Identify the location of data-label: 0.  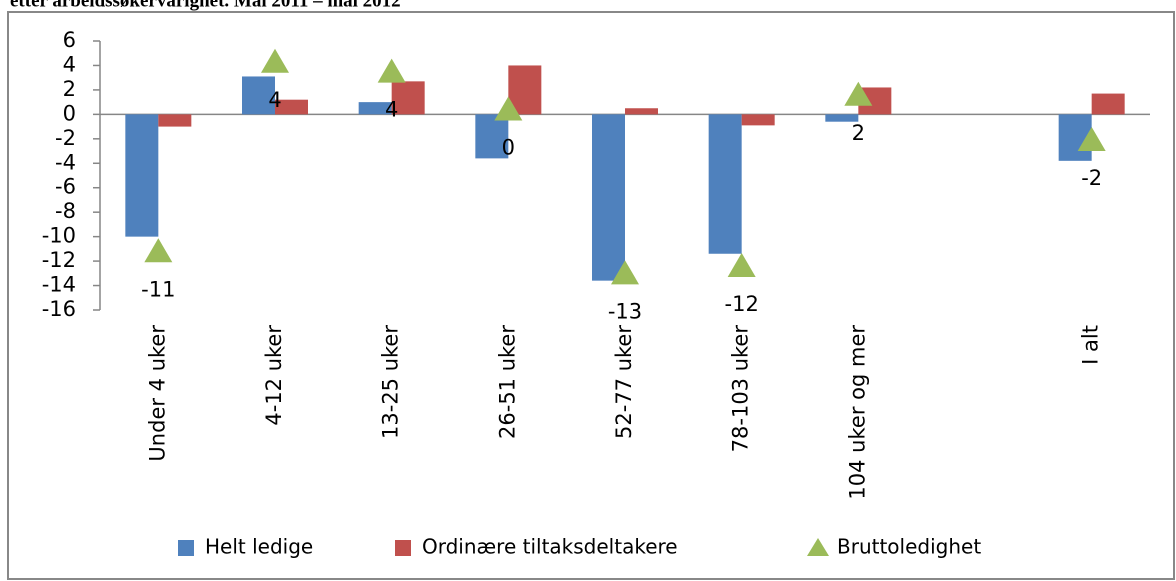
(508, 147).